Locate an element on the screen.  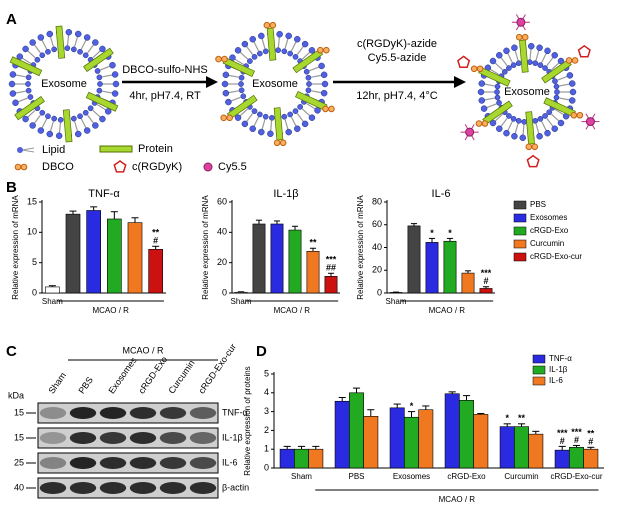
significance-label: * is located at coordinates (450, 233).